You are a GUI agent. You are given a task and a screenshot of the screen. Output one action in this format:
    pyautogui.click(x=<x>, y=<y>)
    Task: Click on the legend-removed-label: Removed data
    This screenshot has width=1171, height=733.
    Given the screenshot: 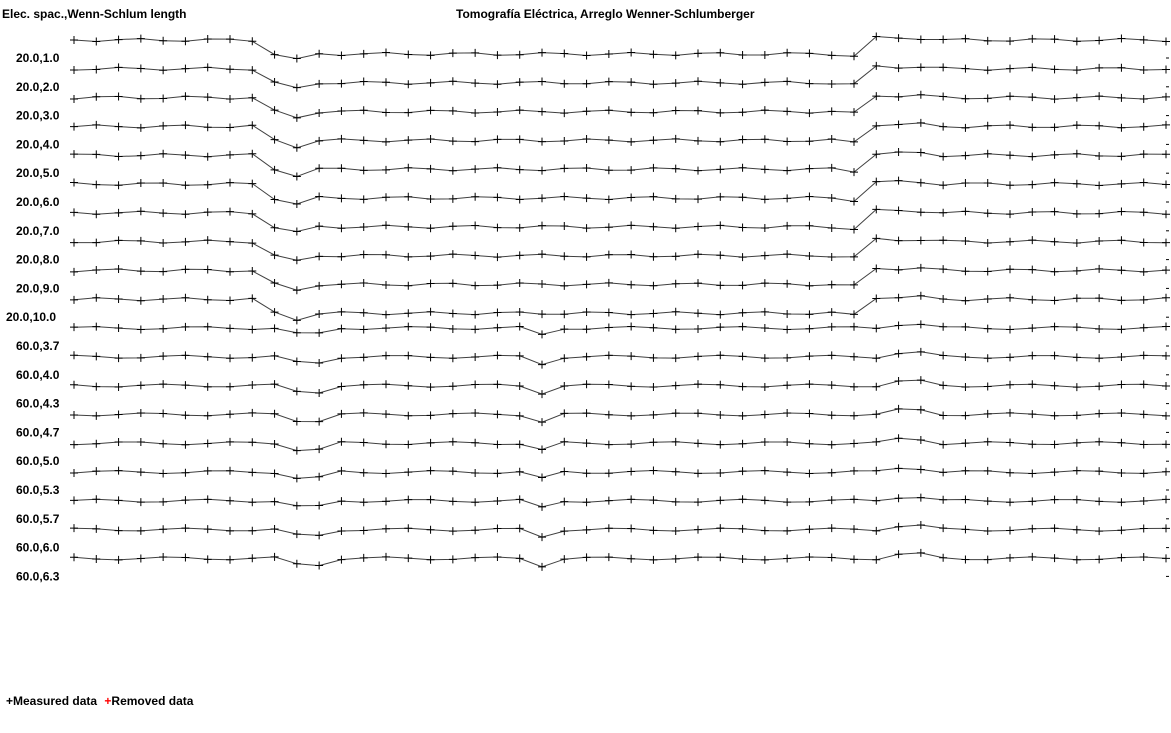 What is the action you would take?
    pyautogui.click(x=152, y=701)
    